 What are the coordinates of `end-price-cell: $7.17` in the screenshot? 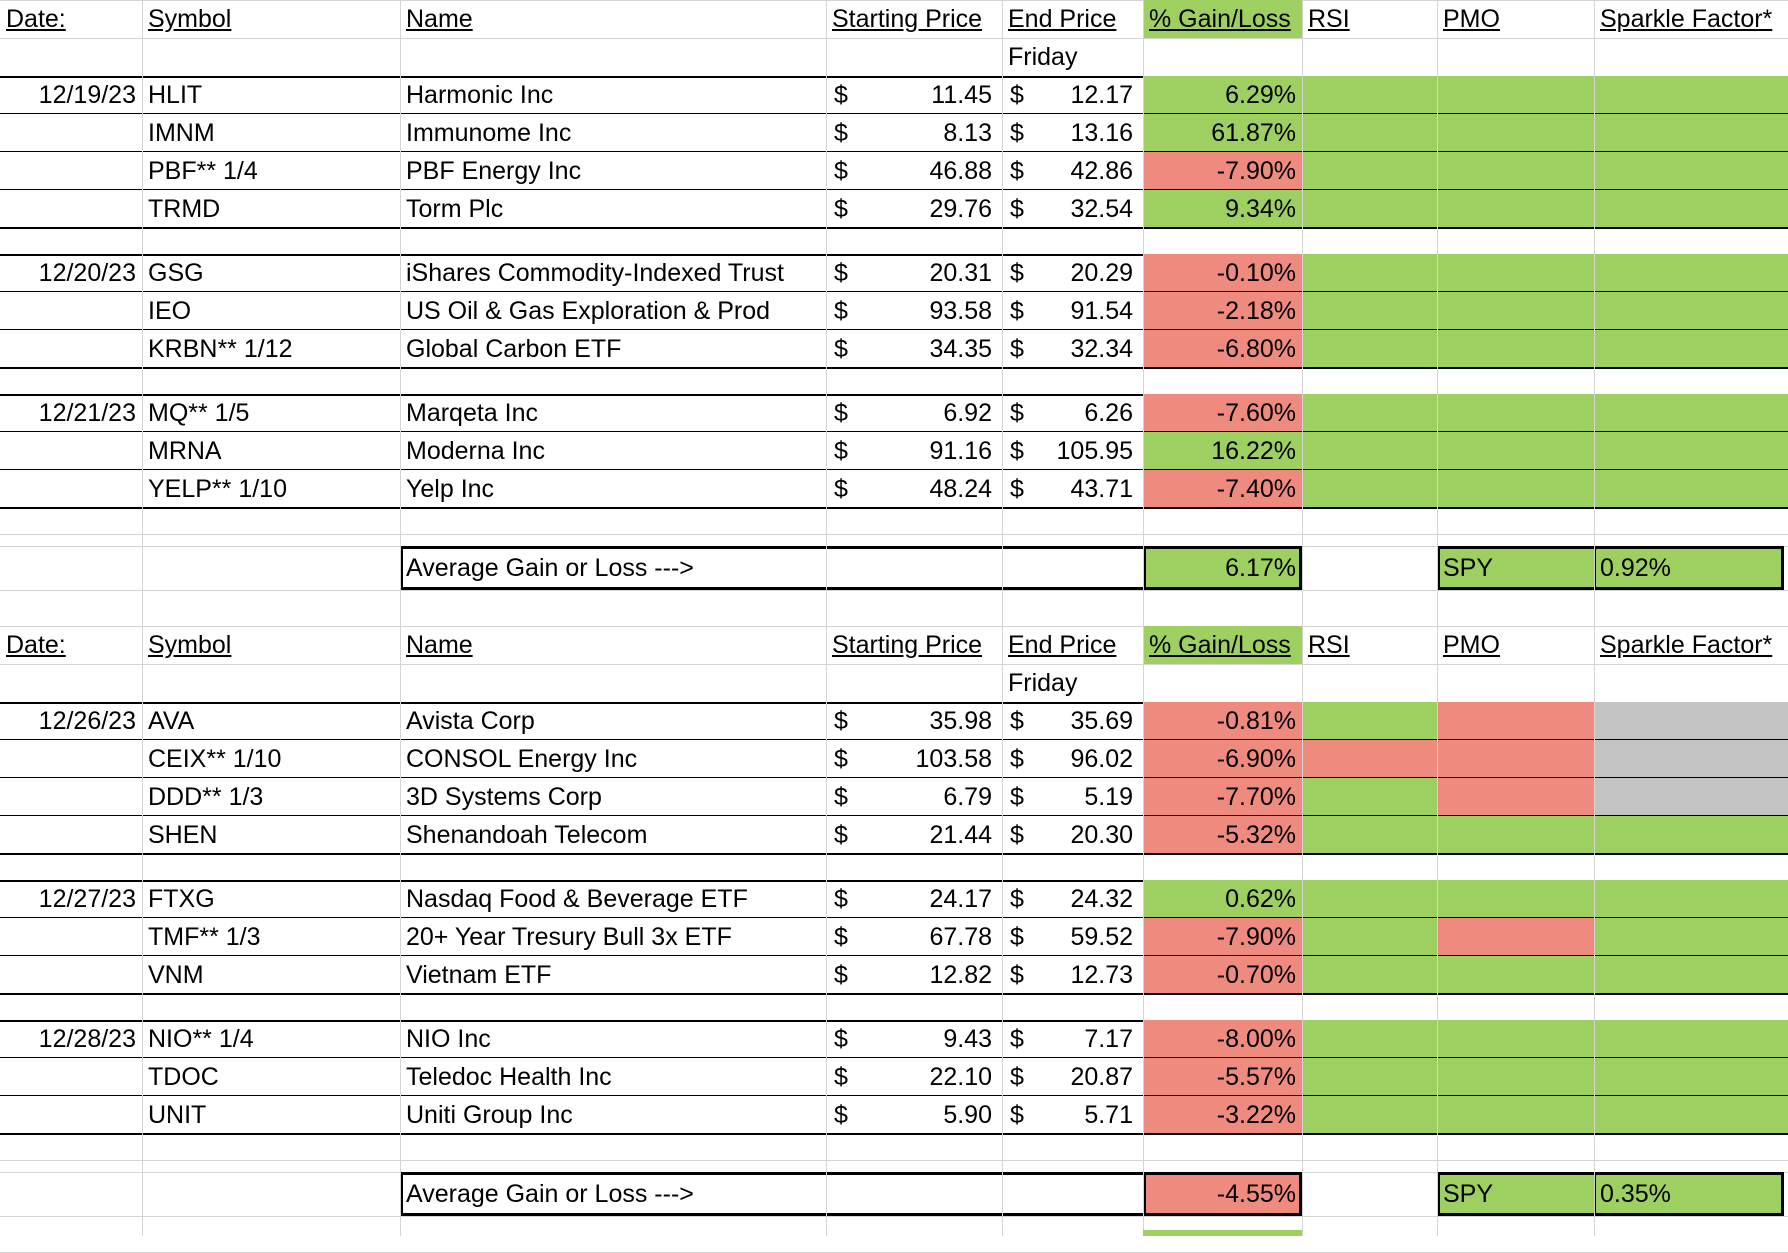 It's located at (1072, 1039).